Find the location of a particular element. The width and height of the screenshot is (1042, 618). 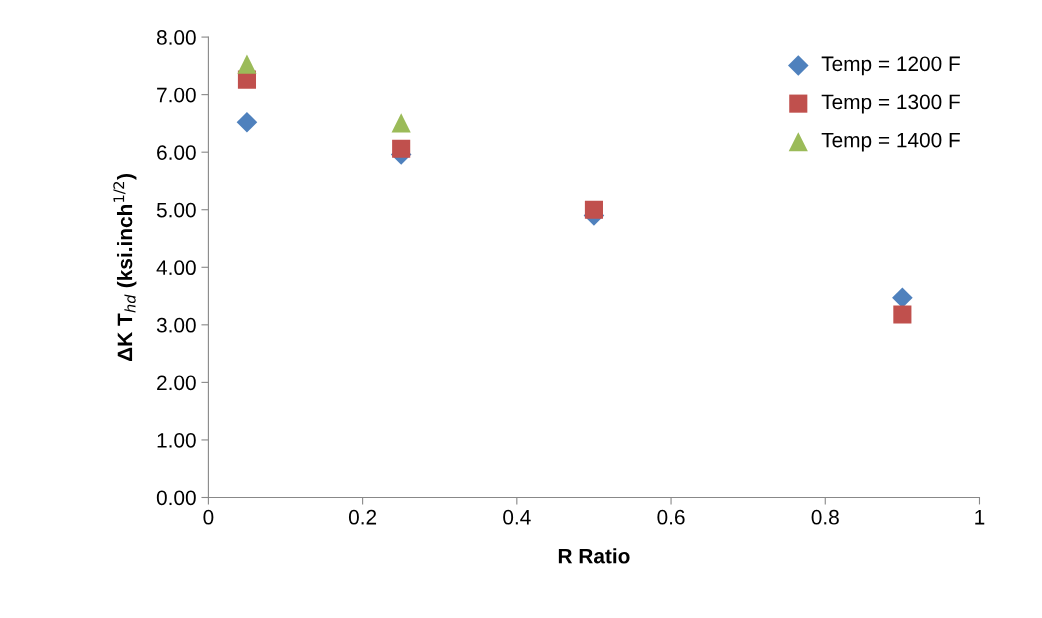

x-tick-label: 0.8 is located at coordinates (825, 517).